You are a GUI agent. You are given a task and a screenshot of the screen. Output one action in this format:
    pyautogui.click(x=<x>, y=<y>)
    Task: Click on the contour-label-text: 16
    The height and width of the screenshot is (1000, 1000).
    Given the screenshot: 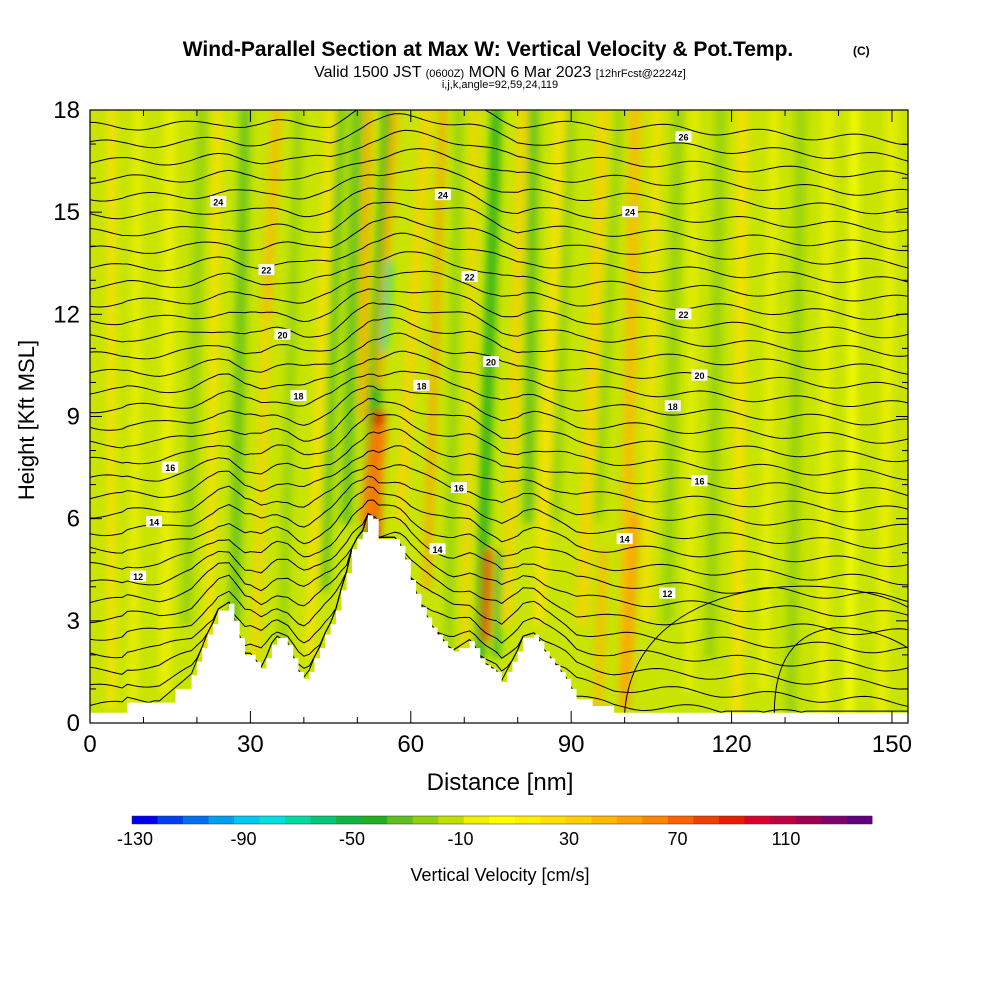 What is the action you would take?
    pyautogui.click(x=699, y=482)
    